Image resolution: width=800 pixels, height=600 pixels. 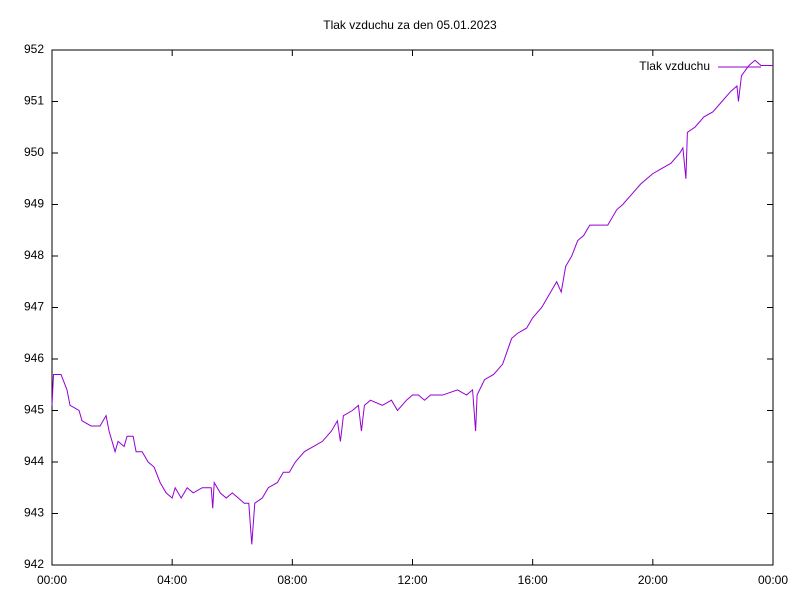 I want to click on x-tick-label: 16:00, so click(x=533, y=580).